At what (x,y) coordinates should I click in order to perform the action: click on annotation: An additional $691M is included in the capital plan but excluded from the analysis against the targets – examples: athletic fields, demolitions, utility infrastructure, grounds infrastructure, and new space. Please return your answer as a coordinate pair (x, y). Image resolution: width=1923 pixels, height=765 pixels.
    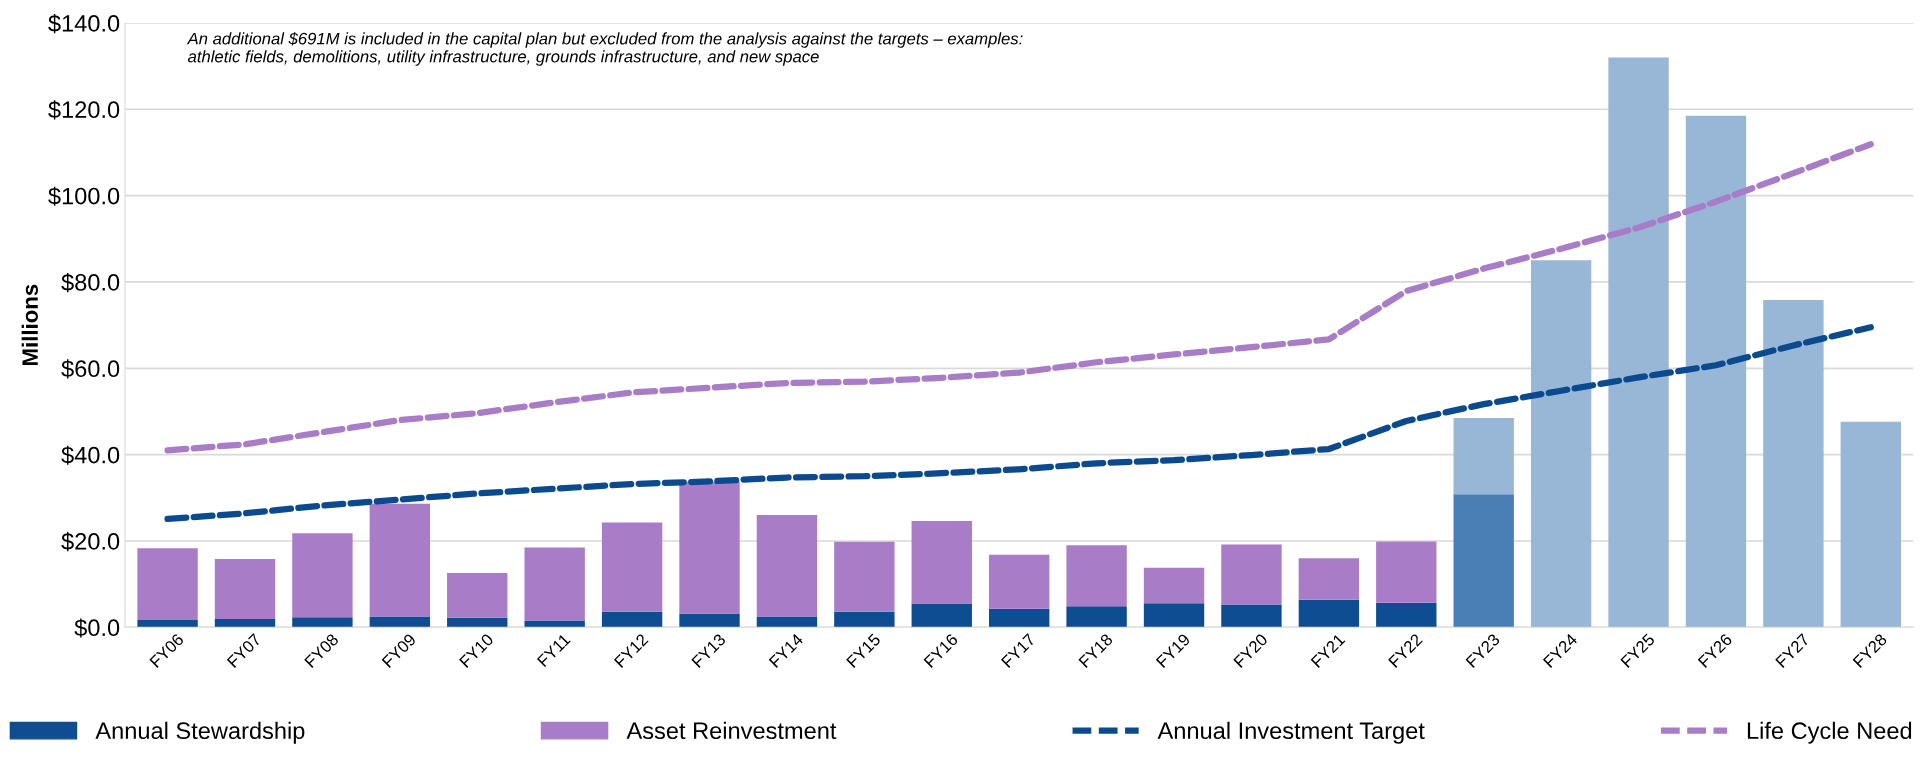
    Looking at the image, I should click on (604, 49).